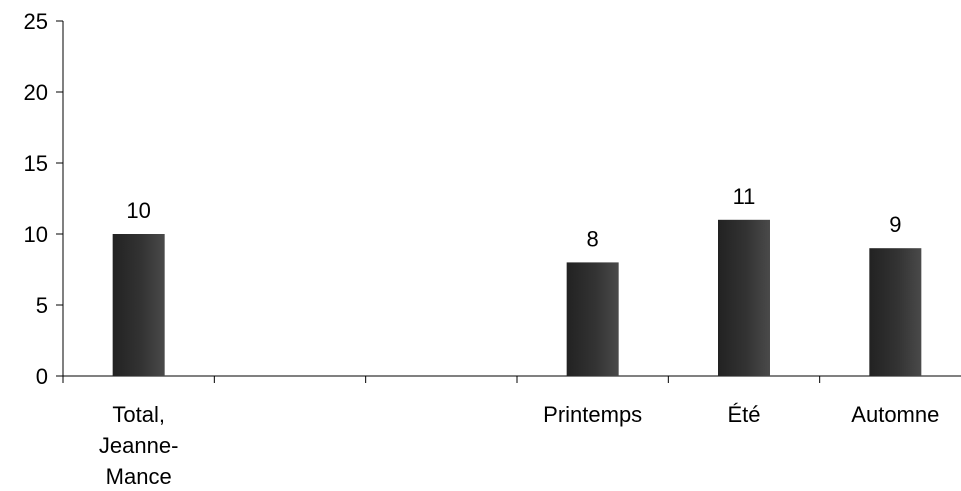 Image resolution: width=961 pixels, height=491 pixels. What do you see at coordinates (138, 414) in the screenshot?
I see `category-label: Total,` at bounding box center [138, 414].